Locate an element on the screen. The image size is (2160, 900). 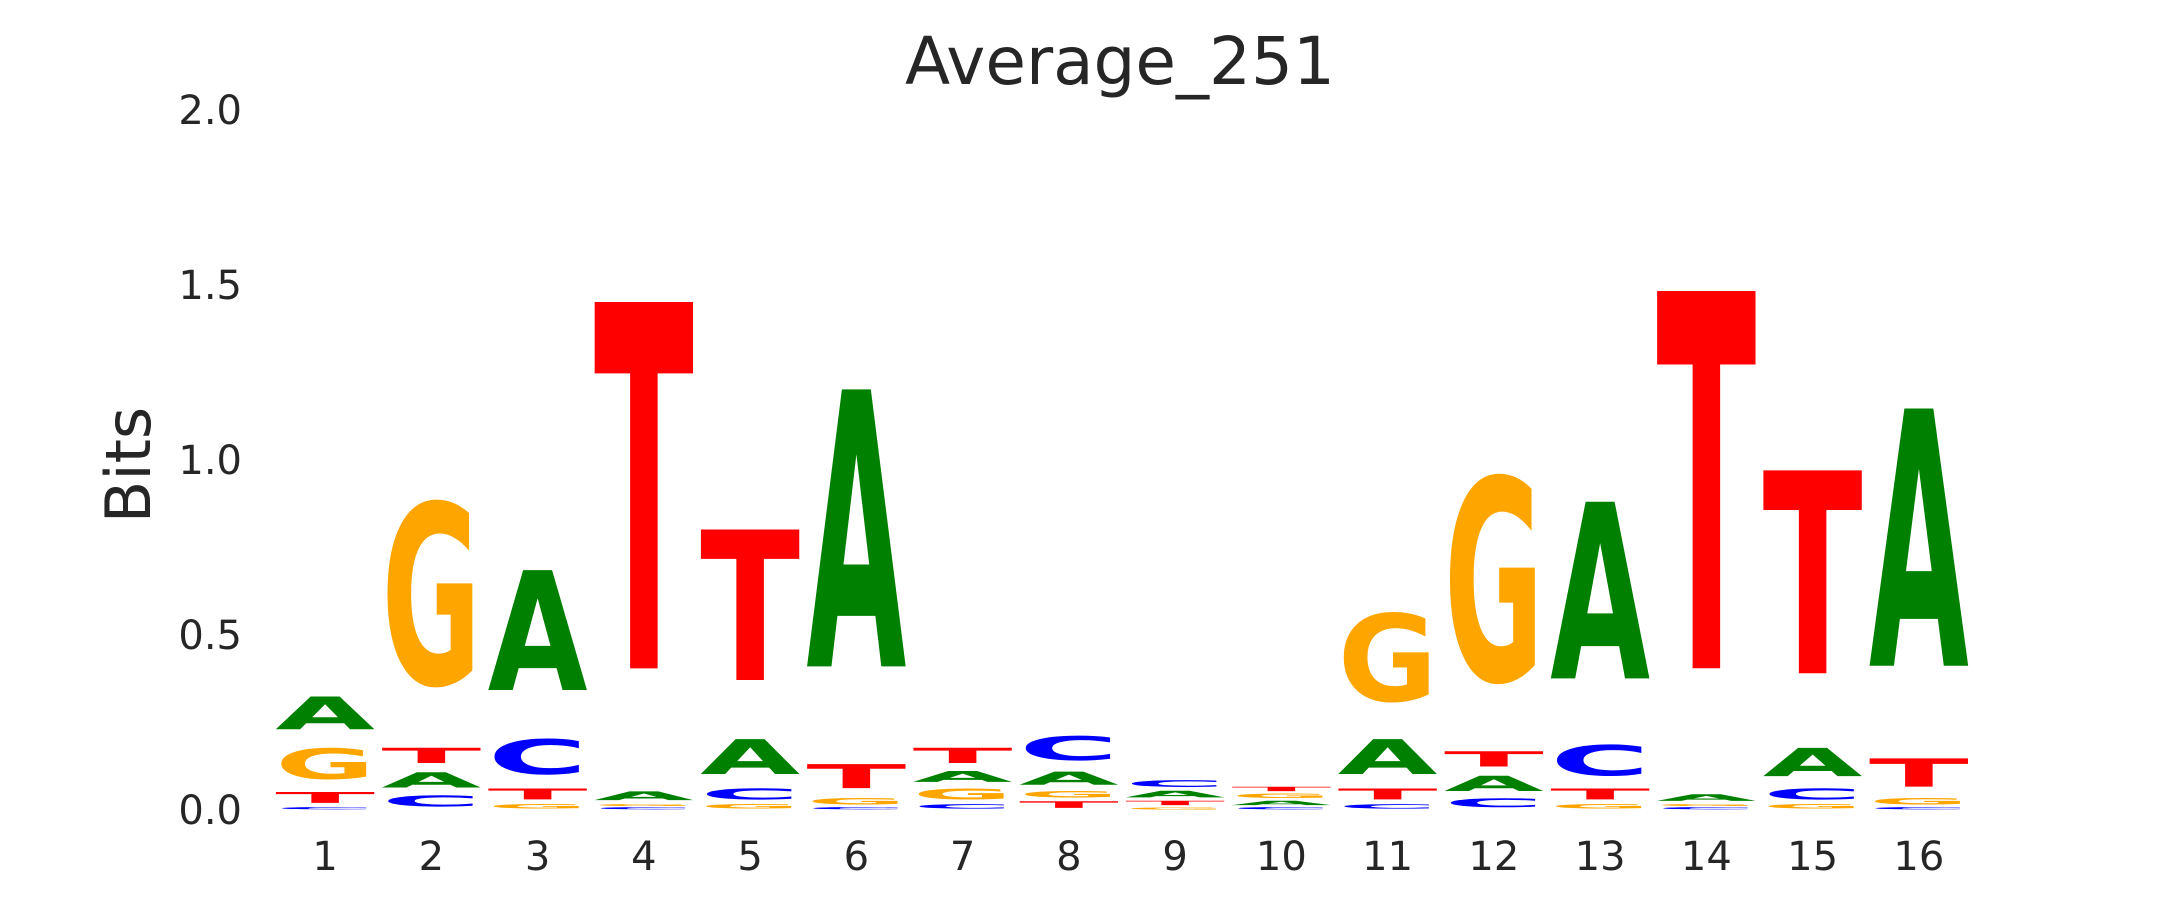
x-tick-label: 1 is located at coordinates (324, 857).